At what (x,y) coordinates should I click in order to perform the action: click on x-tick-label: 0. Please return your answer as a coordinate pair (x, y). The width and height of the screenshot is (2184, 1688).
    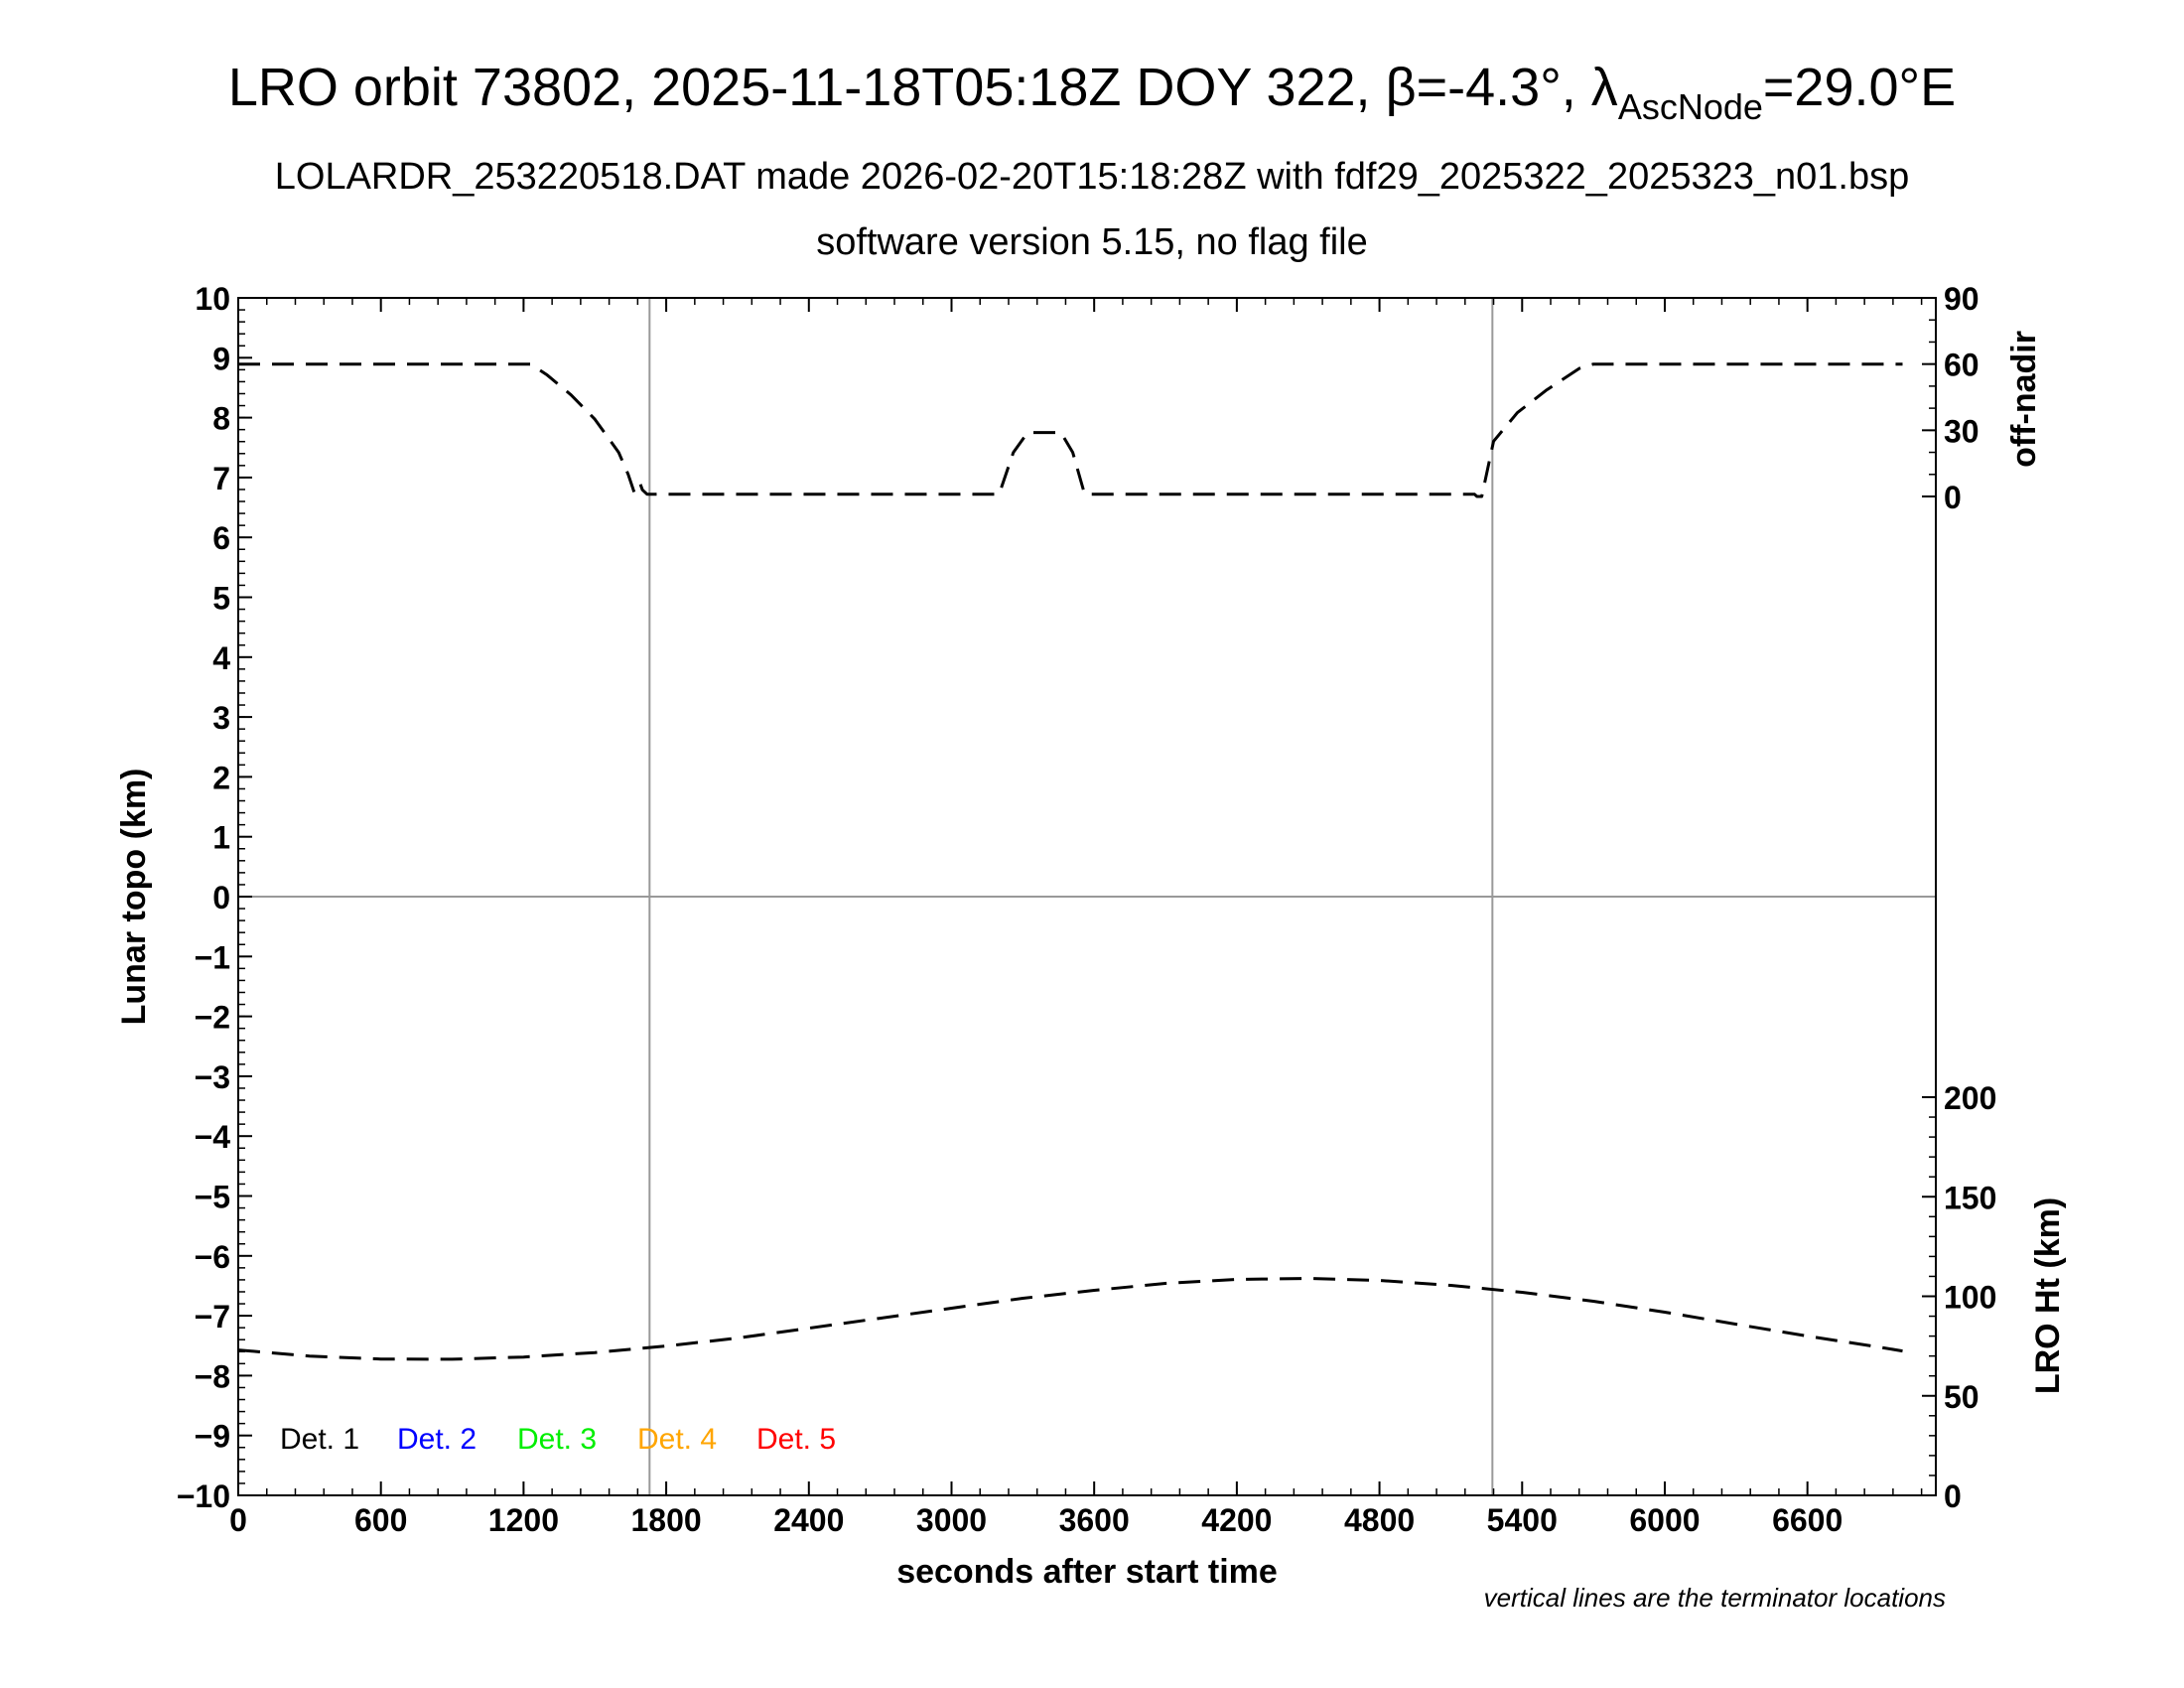
    Looking at the image, I should click on (238, 1520).